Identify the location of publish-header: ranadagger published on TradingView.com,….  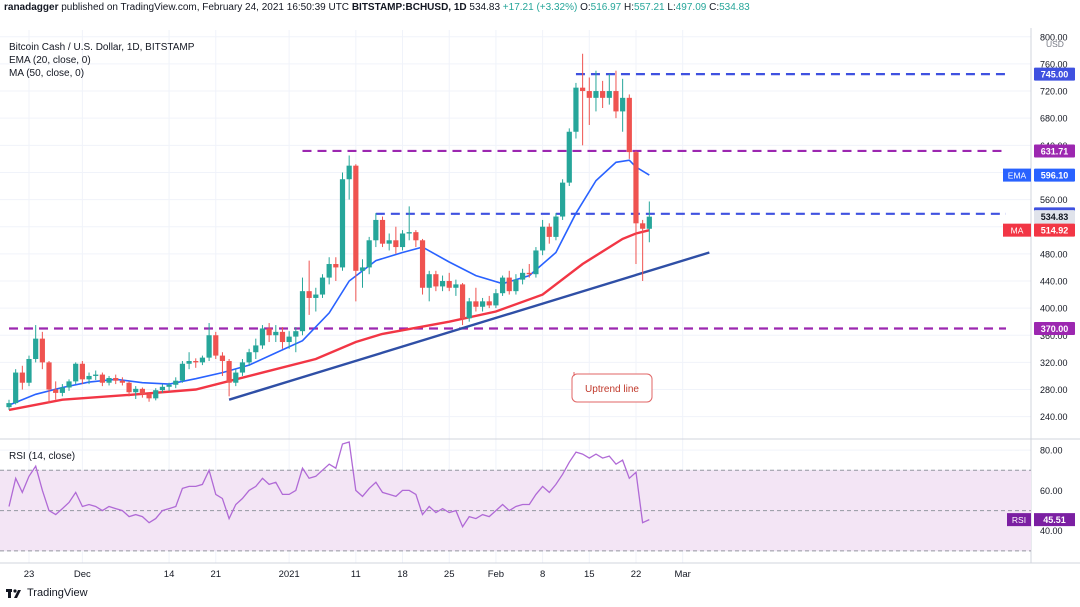
(377, 7).